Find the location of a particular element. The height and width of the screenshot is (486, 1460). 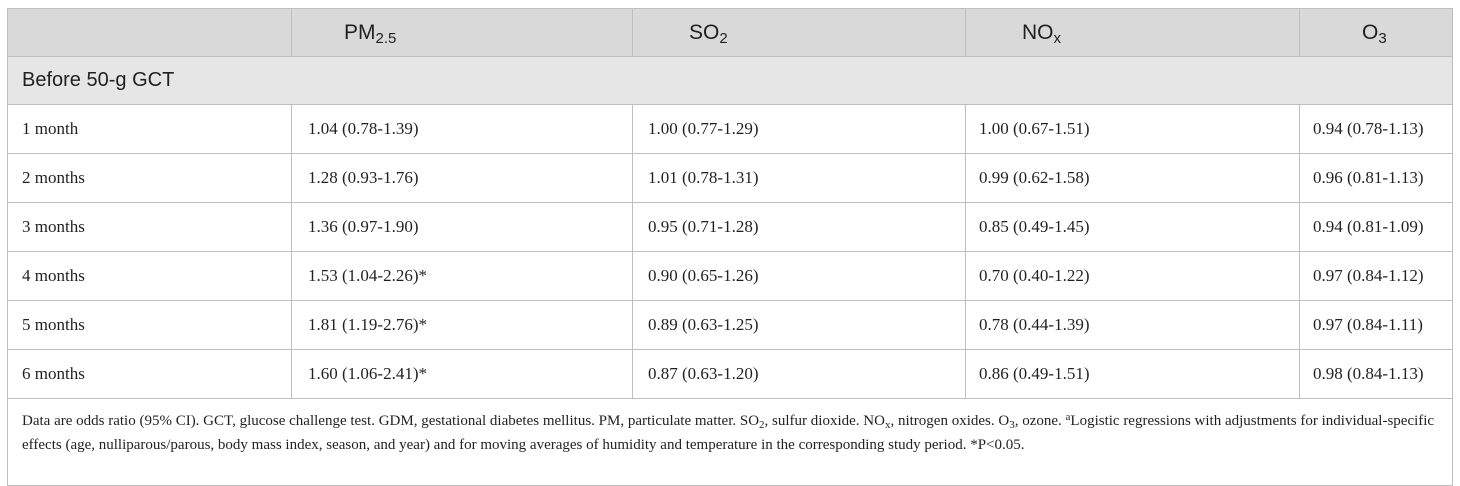

header-cell-empty is located at coordinates (149, 32).